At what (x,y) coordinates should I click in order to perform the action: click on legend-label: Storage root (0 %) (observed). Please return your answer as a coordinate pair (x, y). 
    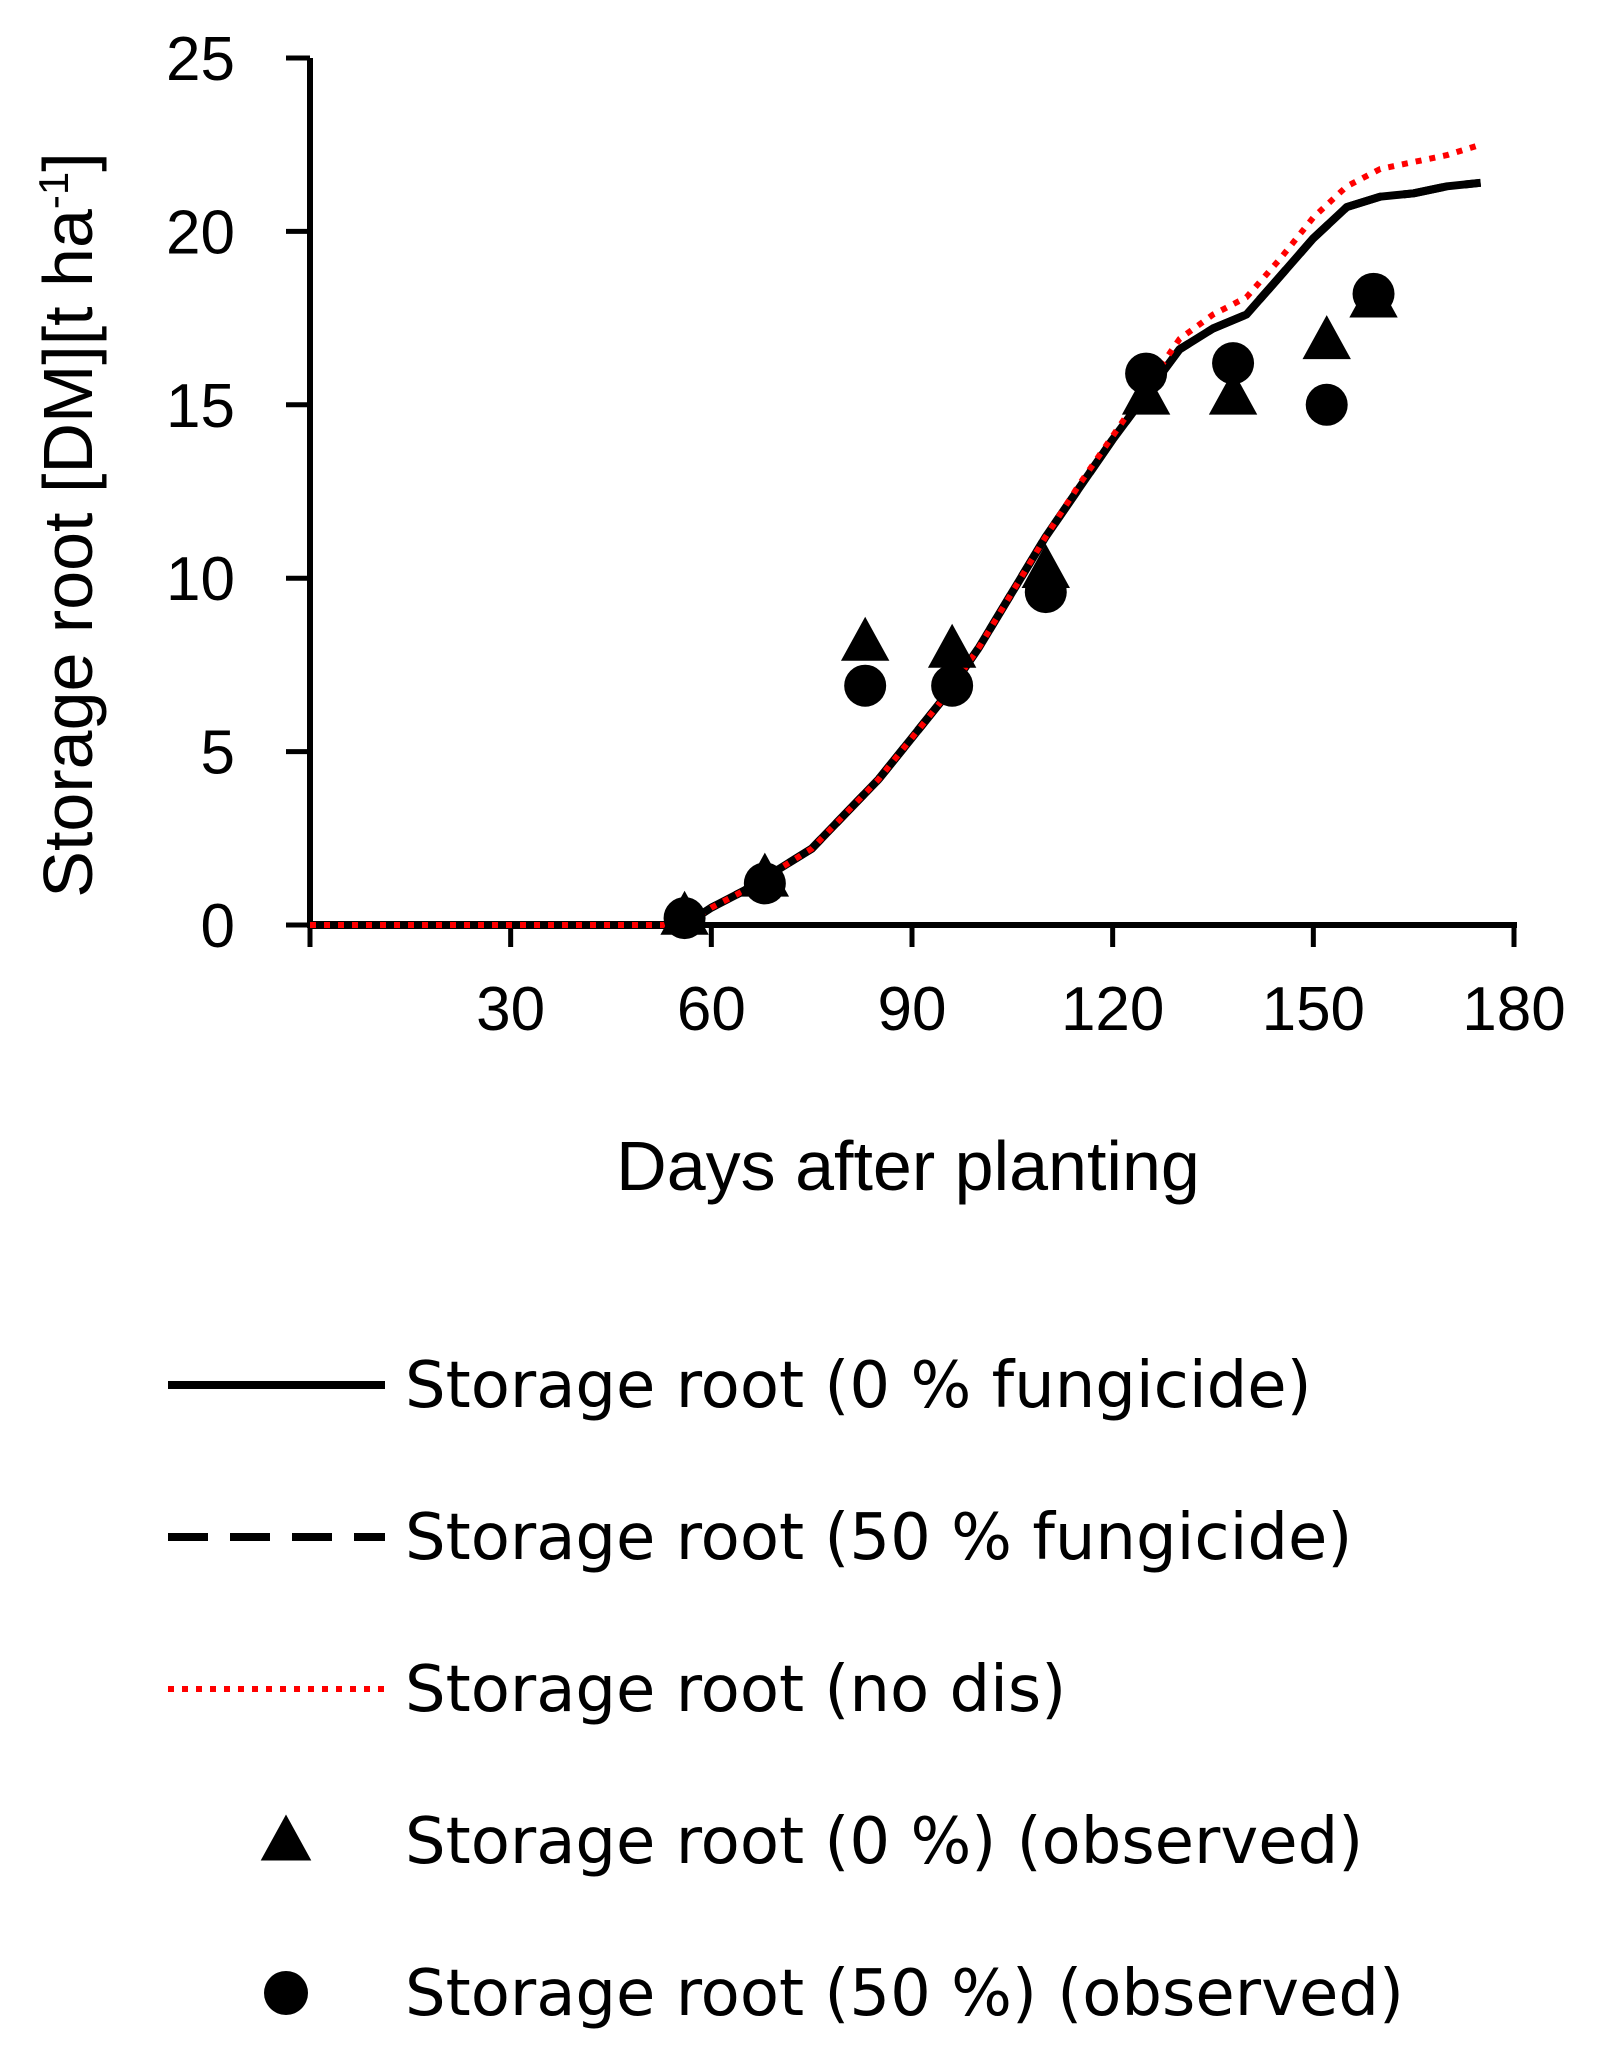
    Looking at the image, I should click on (884, 1842).